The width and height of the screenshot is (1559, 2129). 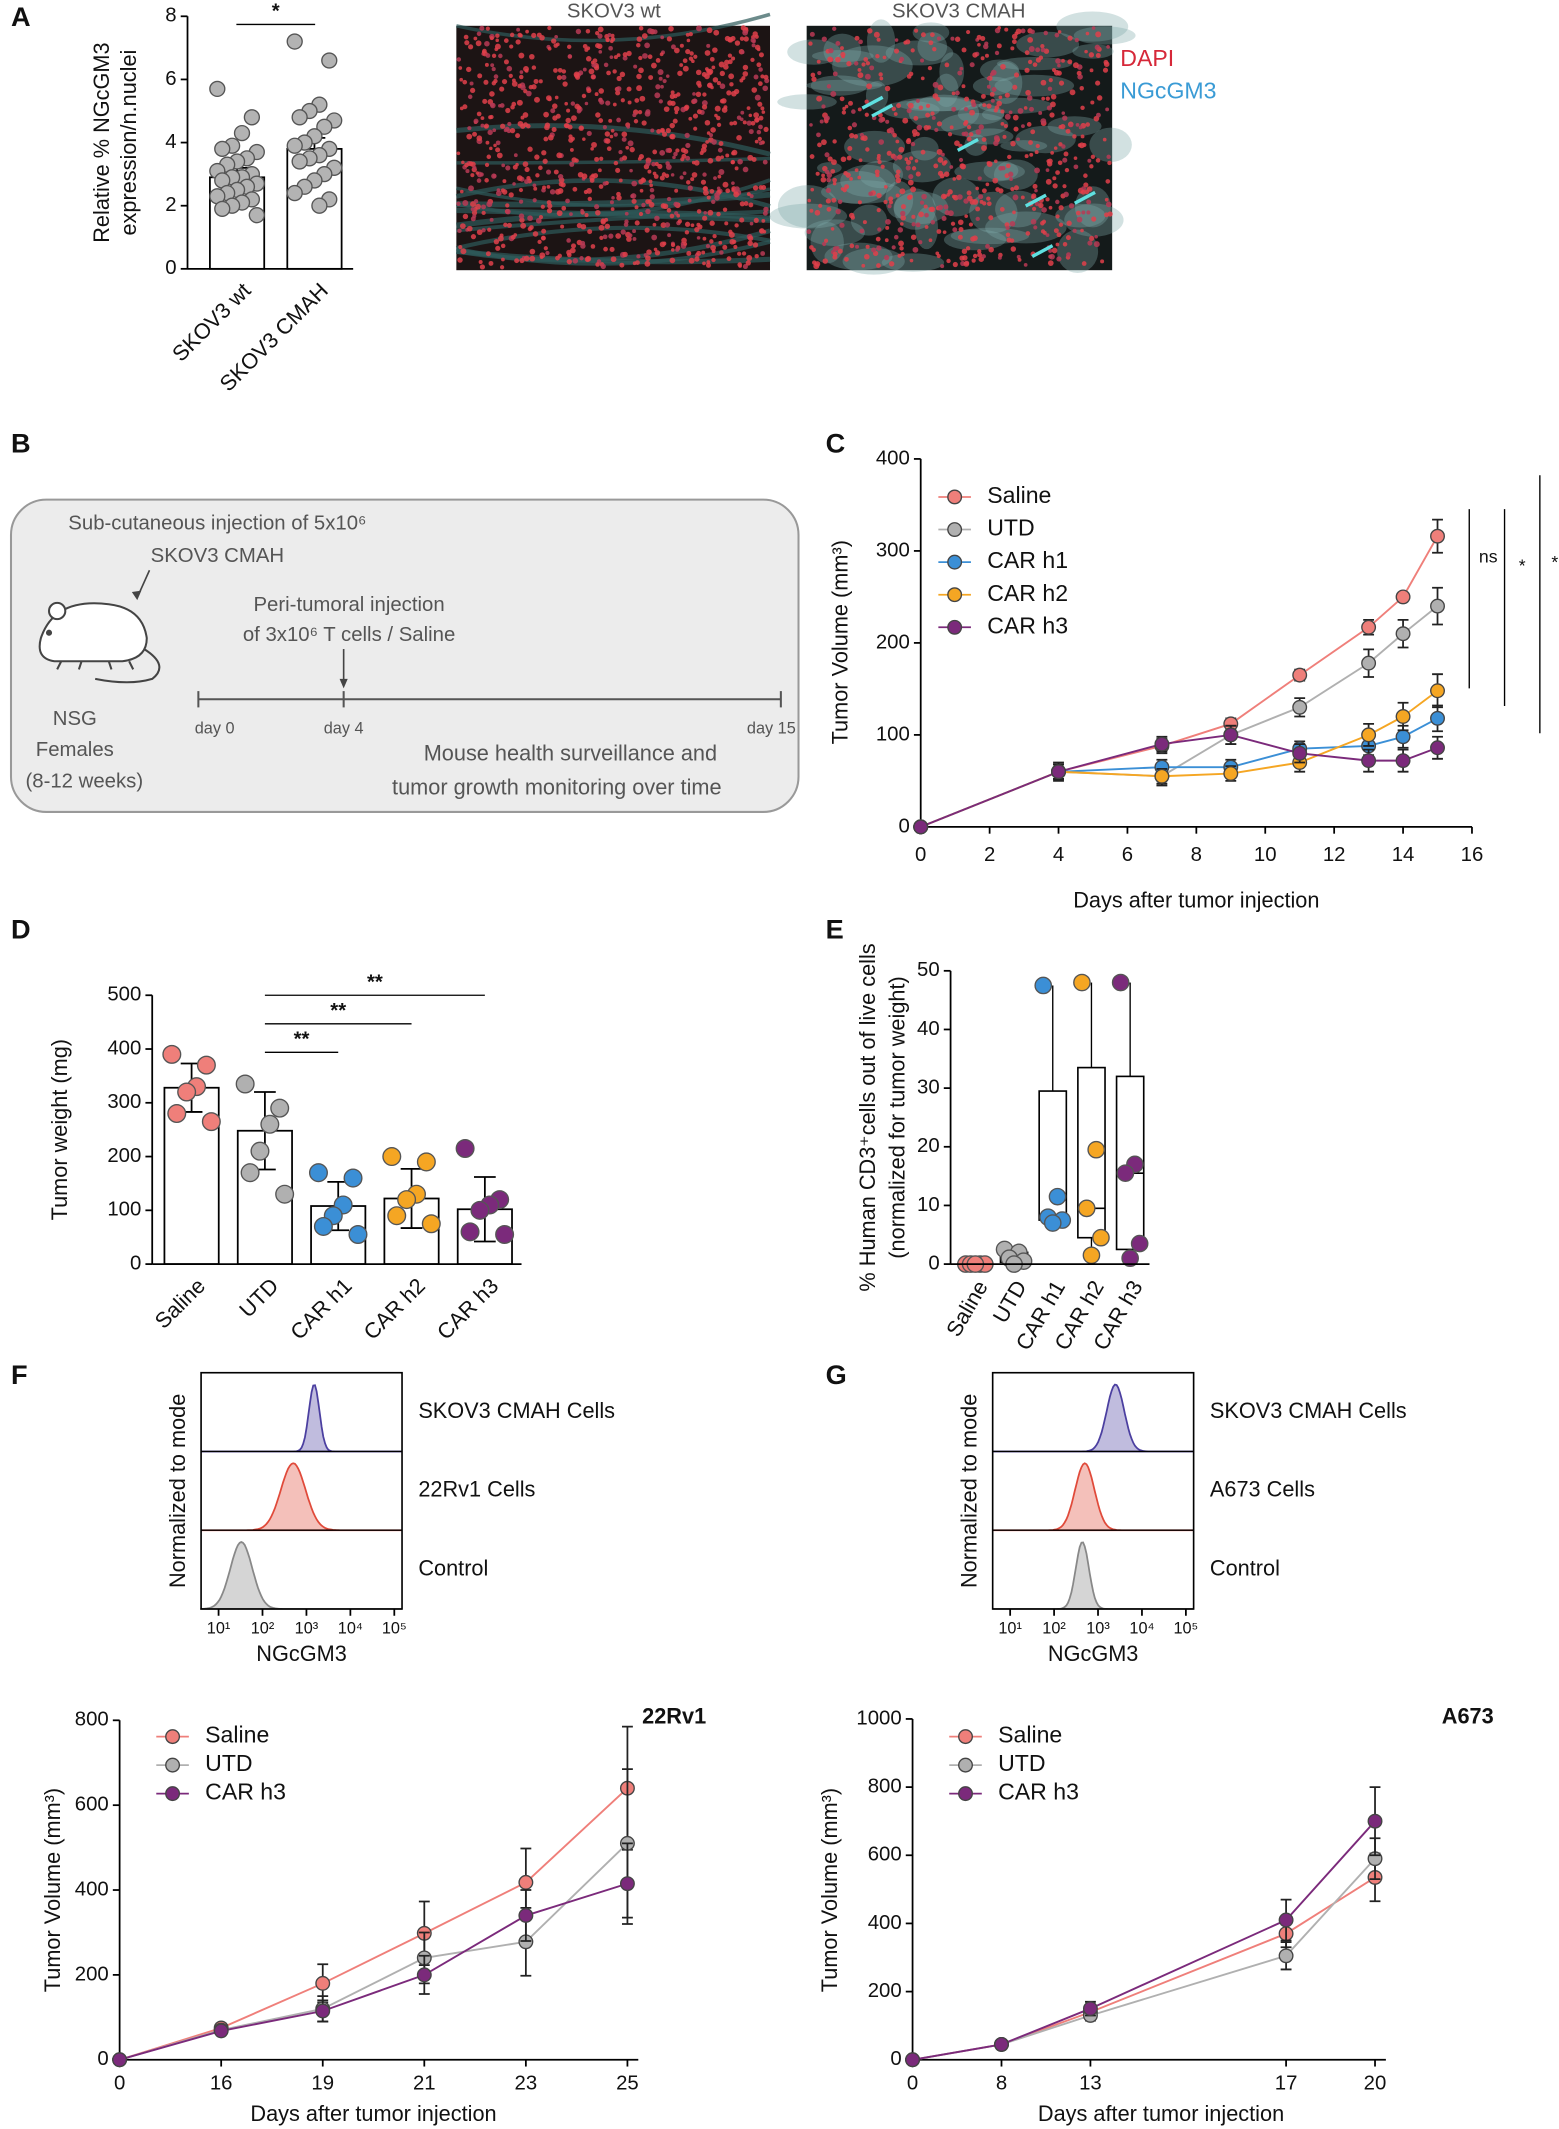 What do you see at coordinates (967, 1308) in the screenshot?
I see `x-tick-label: Saline` at bounding box center [967, 1308].